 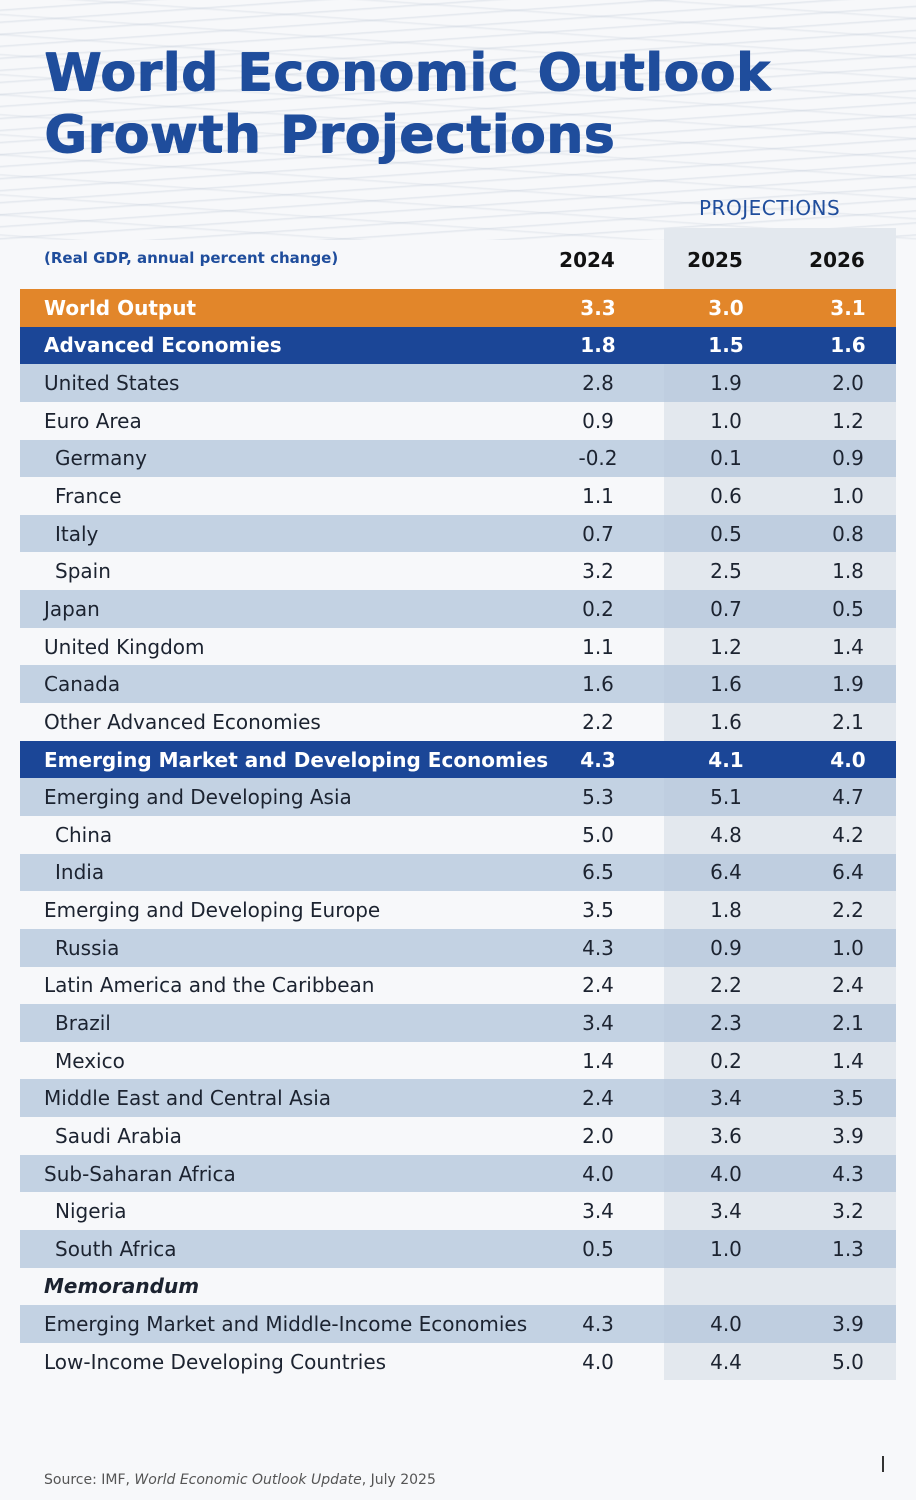 I want to click on value-2026: 1.8, so click(x=848, y=571).